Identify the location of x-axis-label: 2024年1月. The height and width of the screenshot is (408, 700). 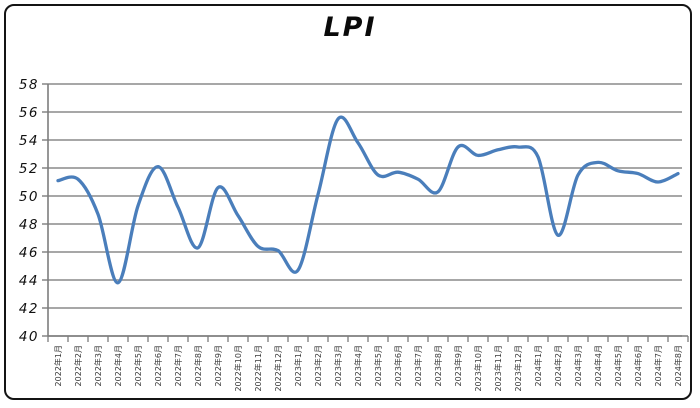
(538, 365).